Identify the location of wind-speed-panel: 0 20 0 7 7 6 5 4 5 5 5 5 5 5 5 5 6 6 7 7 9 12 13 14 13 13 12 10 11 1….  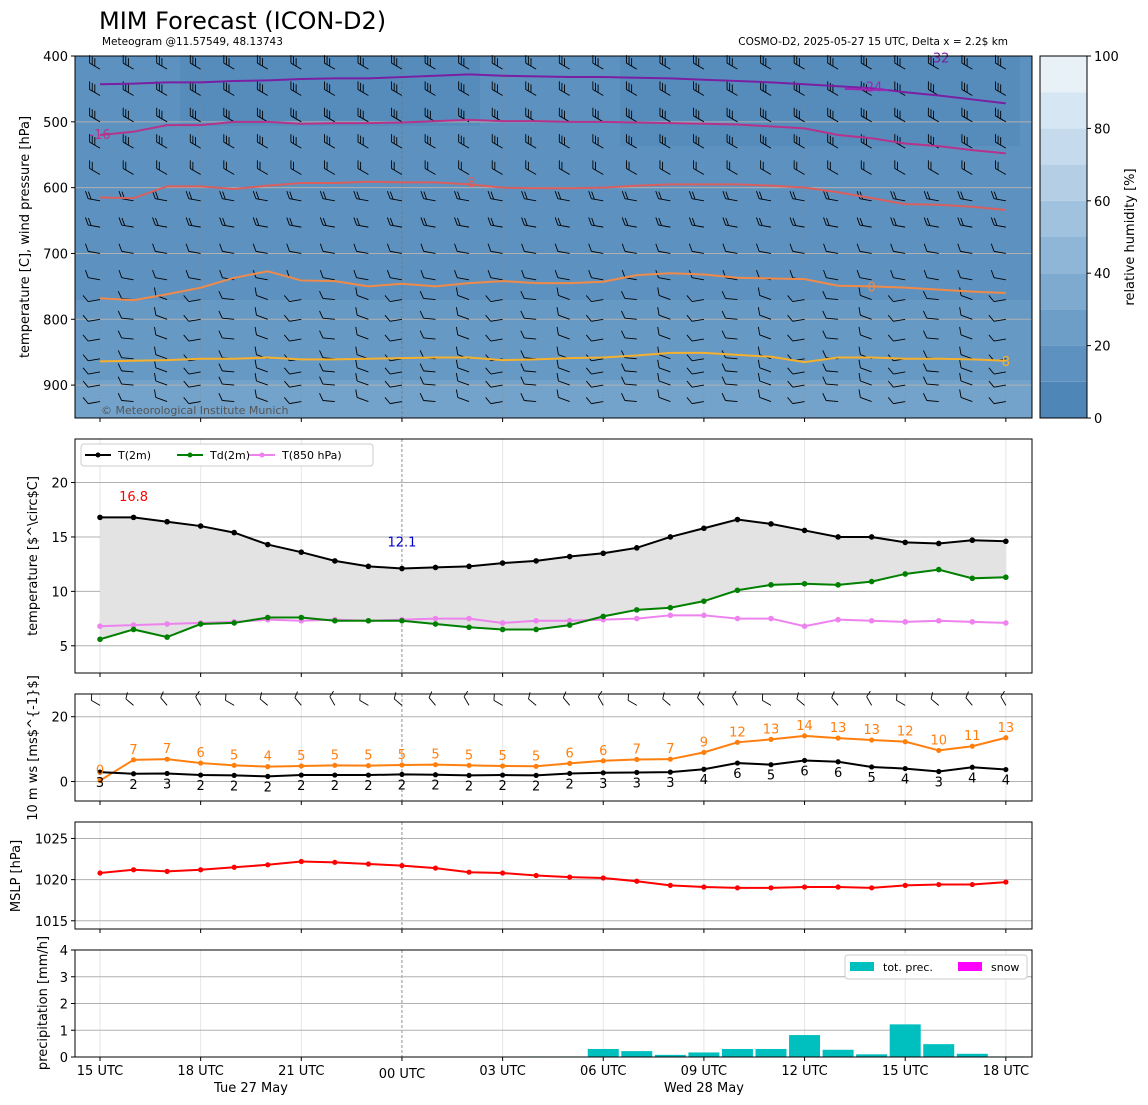
(529, 748).